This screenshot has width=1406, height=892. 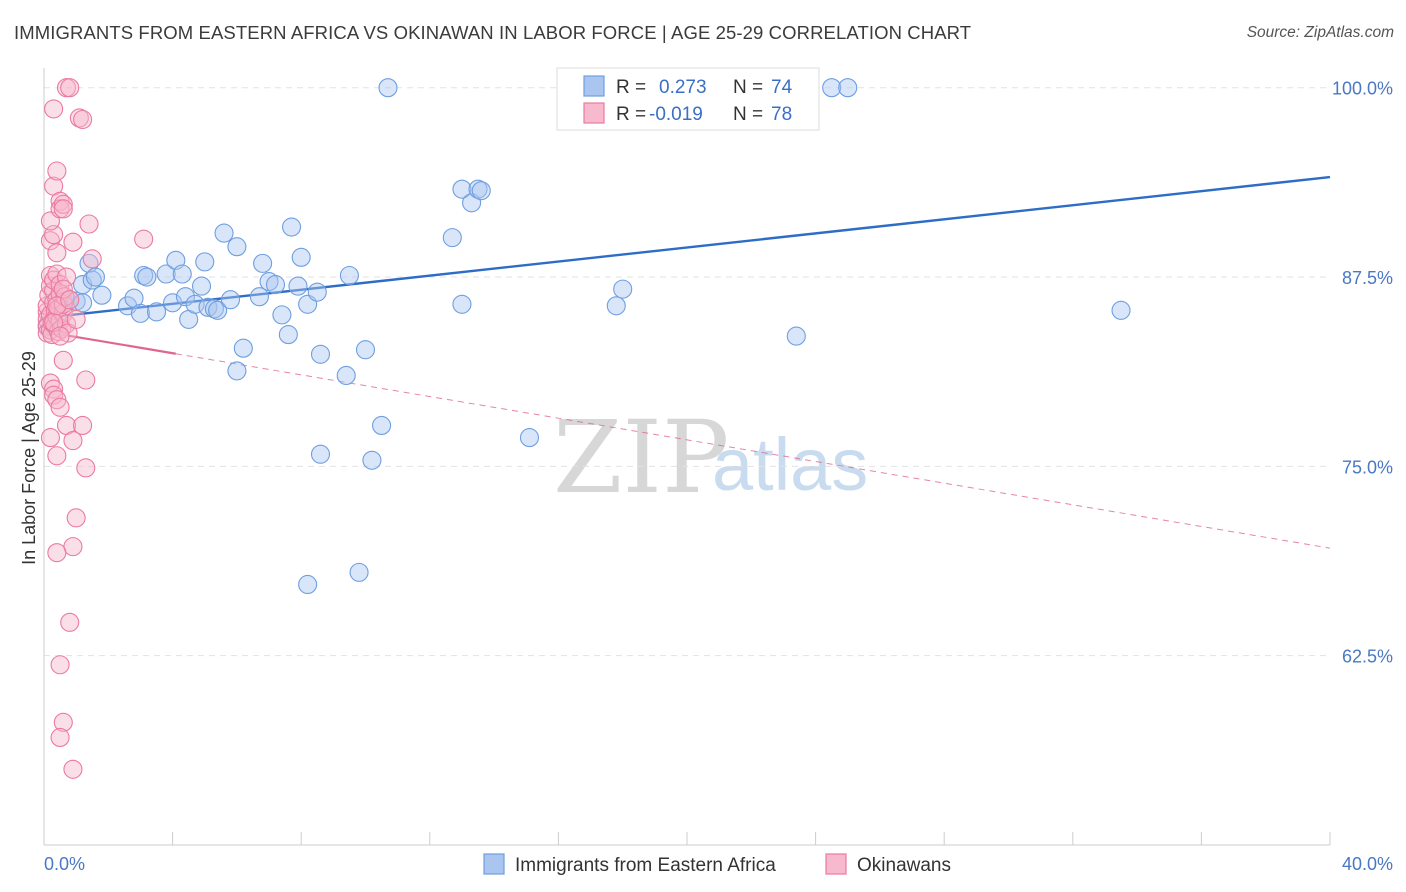 What do you see at coordinates (95, 428) in the screenshot?
I see `series-1-points` at bounding box center [95, 428].